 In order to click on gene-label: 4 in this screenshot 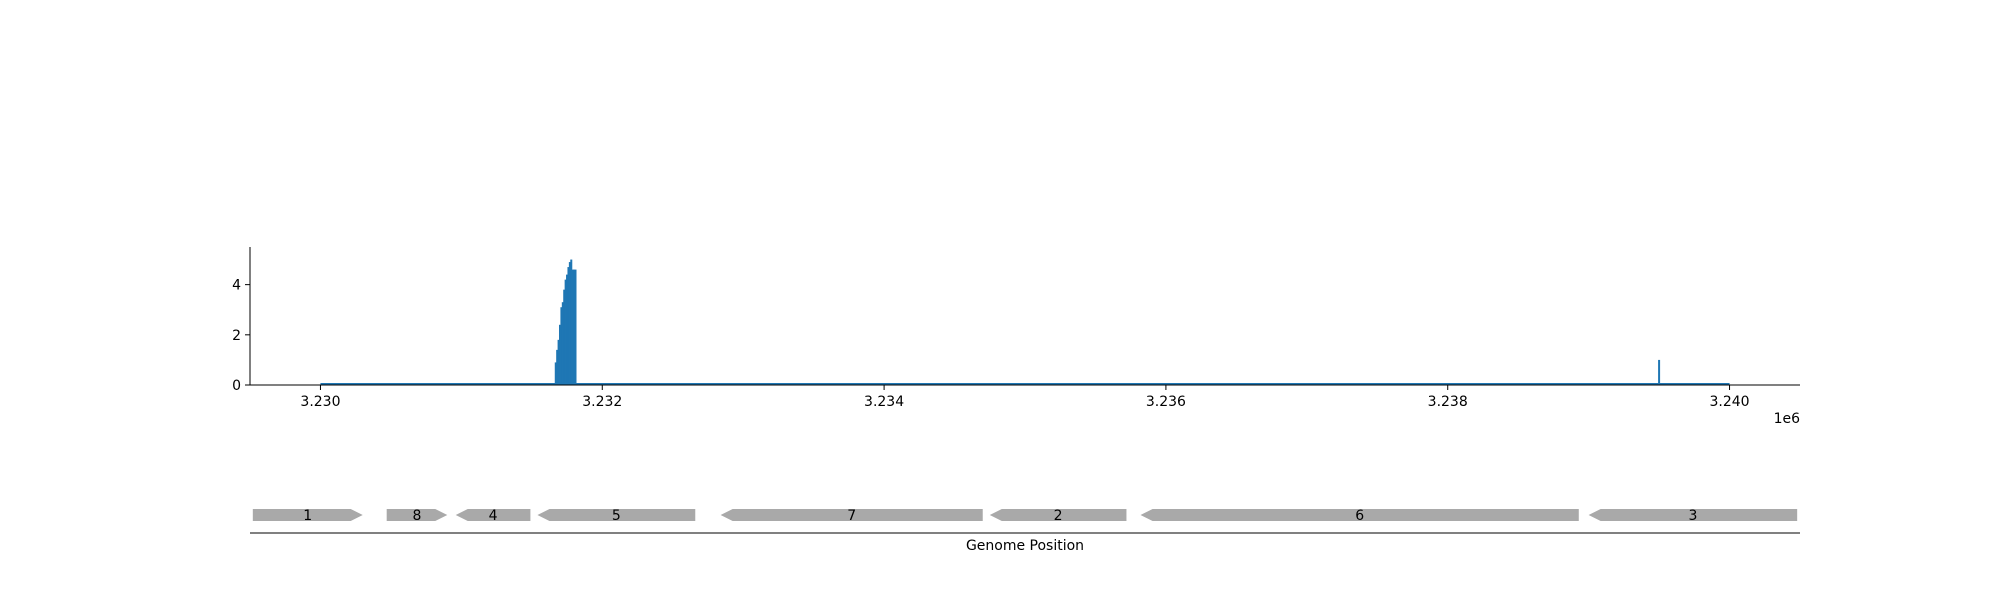, I will do `click(493, 516)`.